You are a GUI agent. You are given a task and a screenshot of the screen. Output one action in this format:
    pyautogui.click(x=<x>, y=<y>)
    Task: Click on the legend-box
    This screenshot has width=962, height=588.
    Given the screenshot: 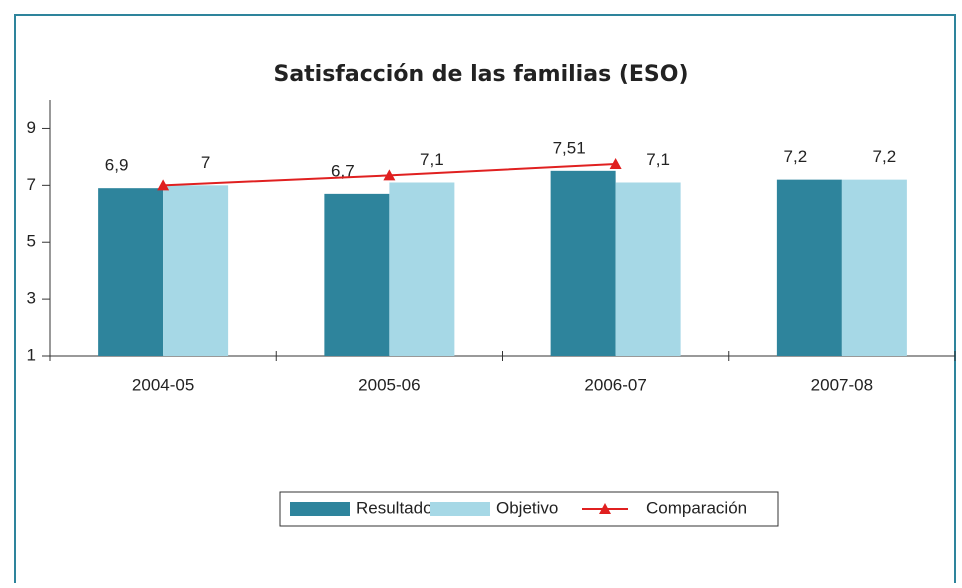 What is the action you would take?
    pyautogui.click(x=529, y=509)
    